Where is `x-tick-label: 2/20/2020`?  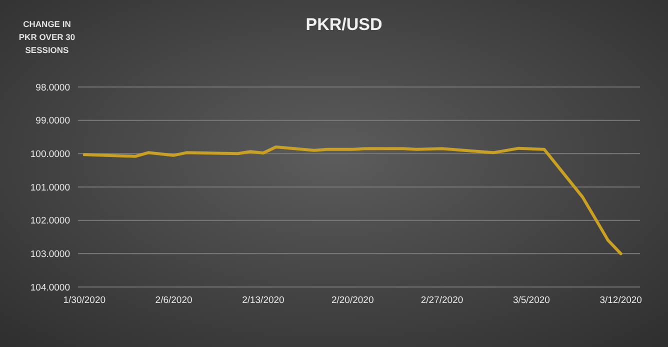
x-tick-label: 2/20/2020 is located at coordinates (352, 300).